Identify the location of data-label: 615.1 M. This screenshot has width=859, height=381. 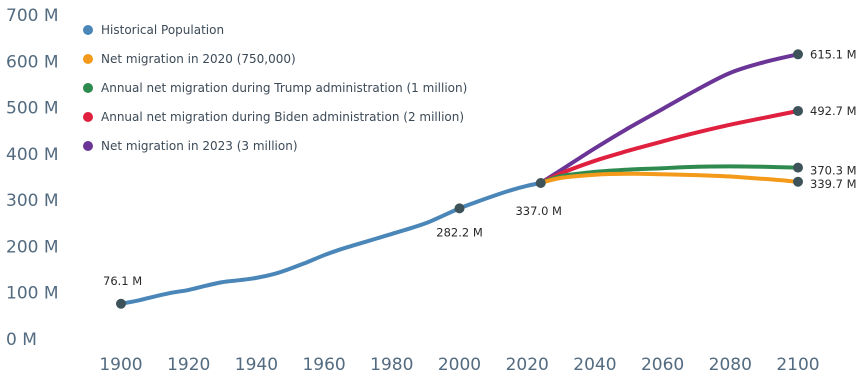
(833, 54).